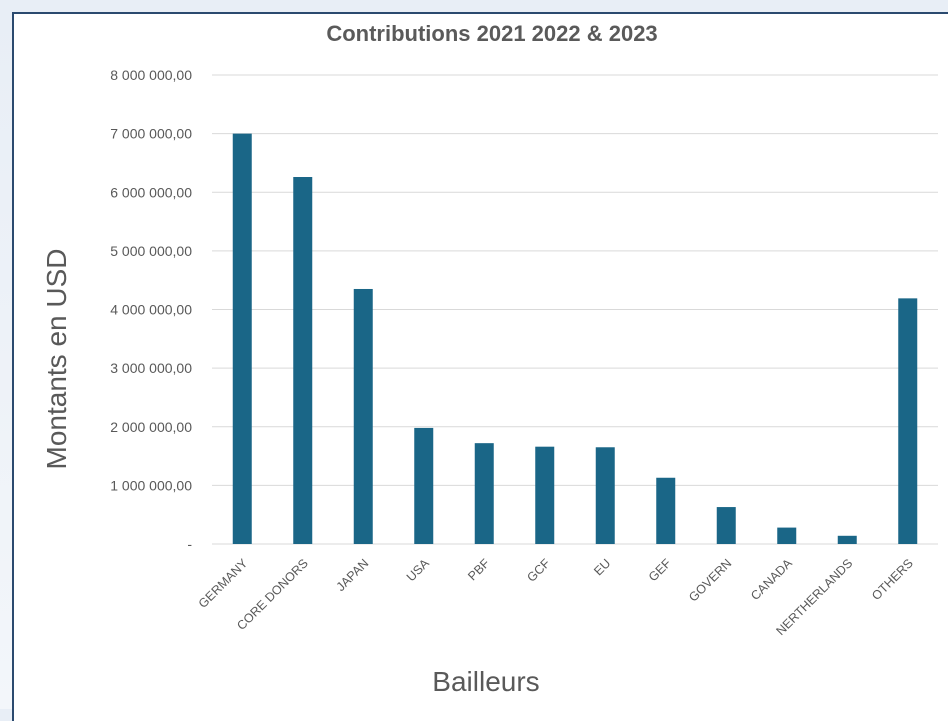 The image size is (948, 721). I want to click on y-tick-label: 8 000 000,00, so click(151, 75).